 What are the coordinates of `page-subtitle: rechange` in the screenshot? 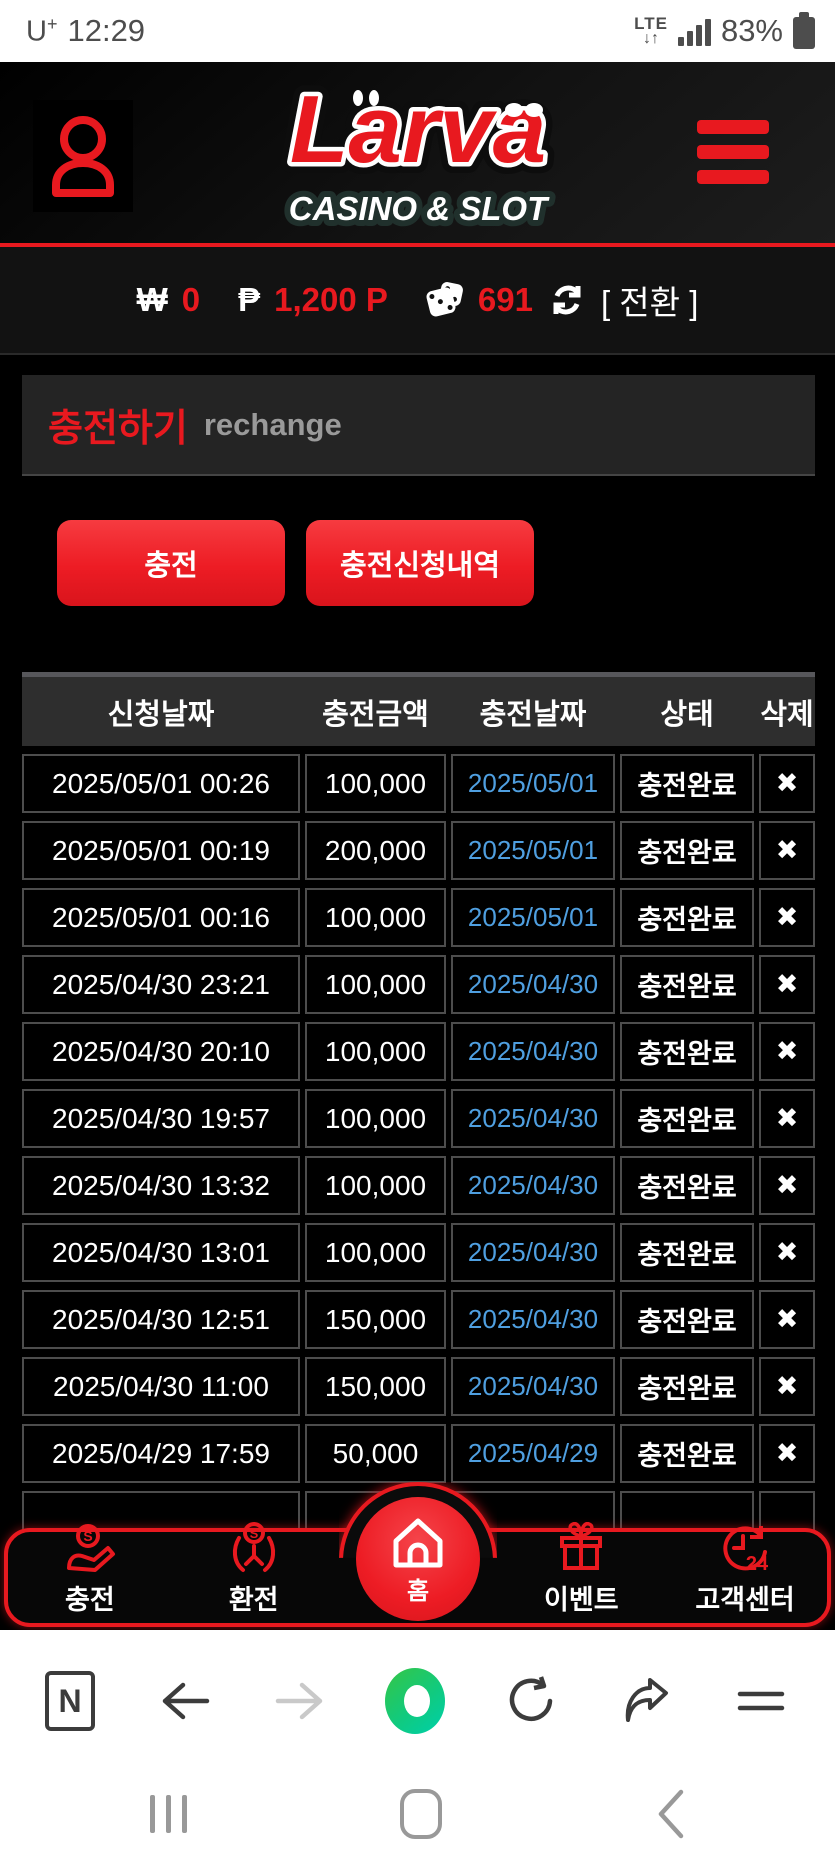 It's located at (272, 424).